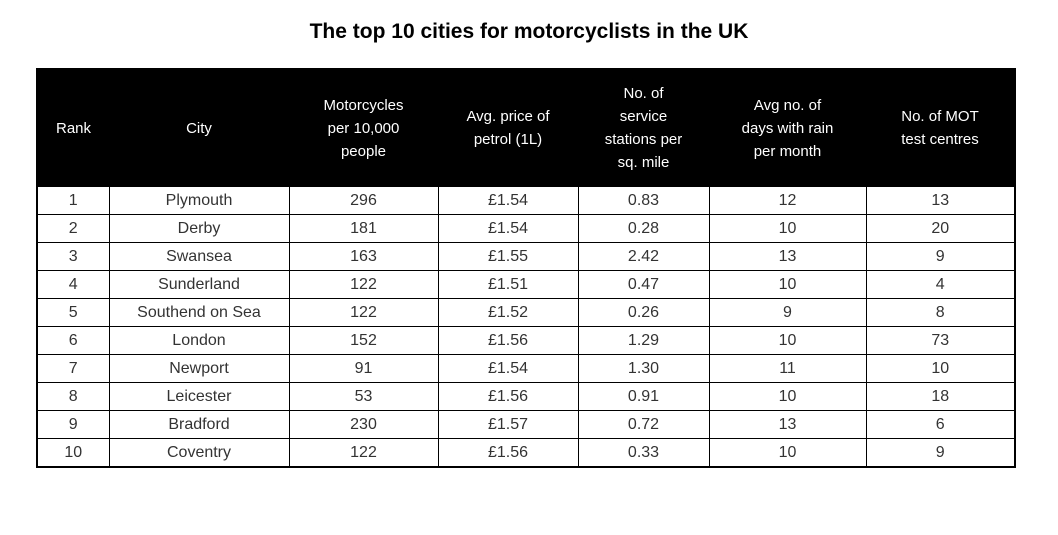  I want to click on table-row: 4 Sunderland 122 £1.51 0.47 10 4, so click(526, 284).